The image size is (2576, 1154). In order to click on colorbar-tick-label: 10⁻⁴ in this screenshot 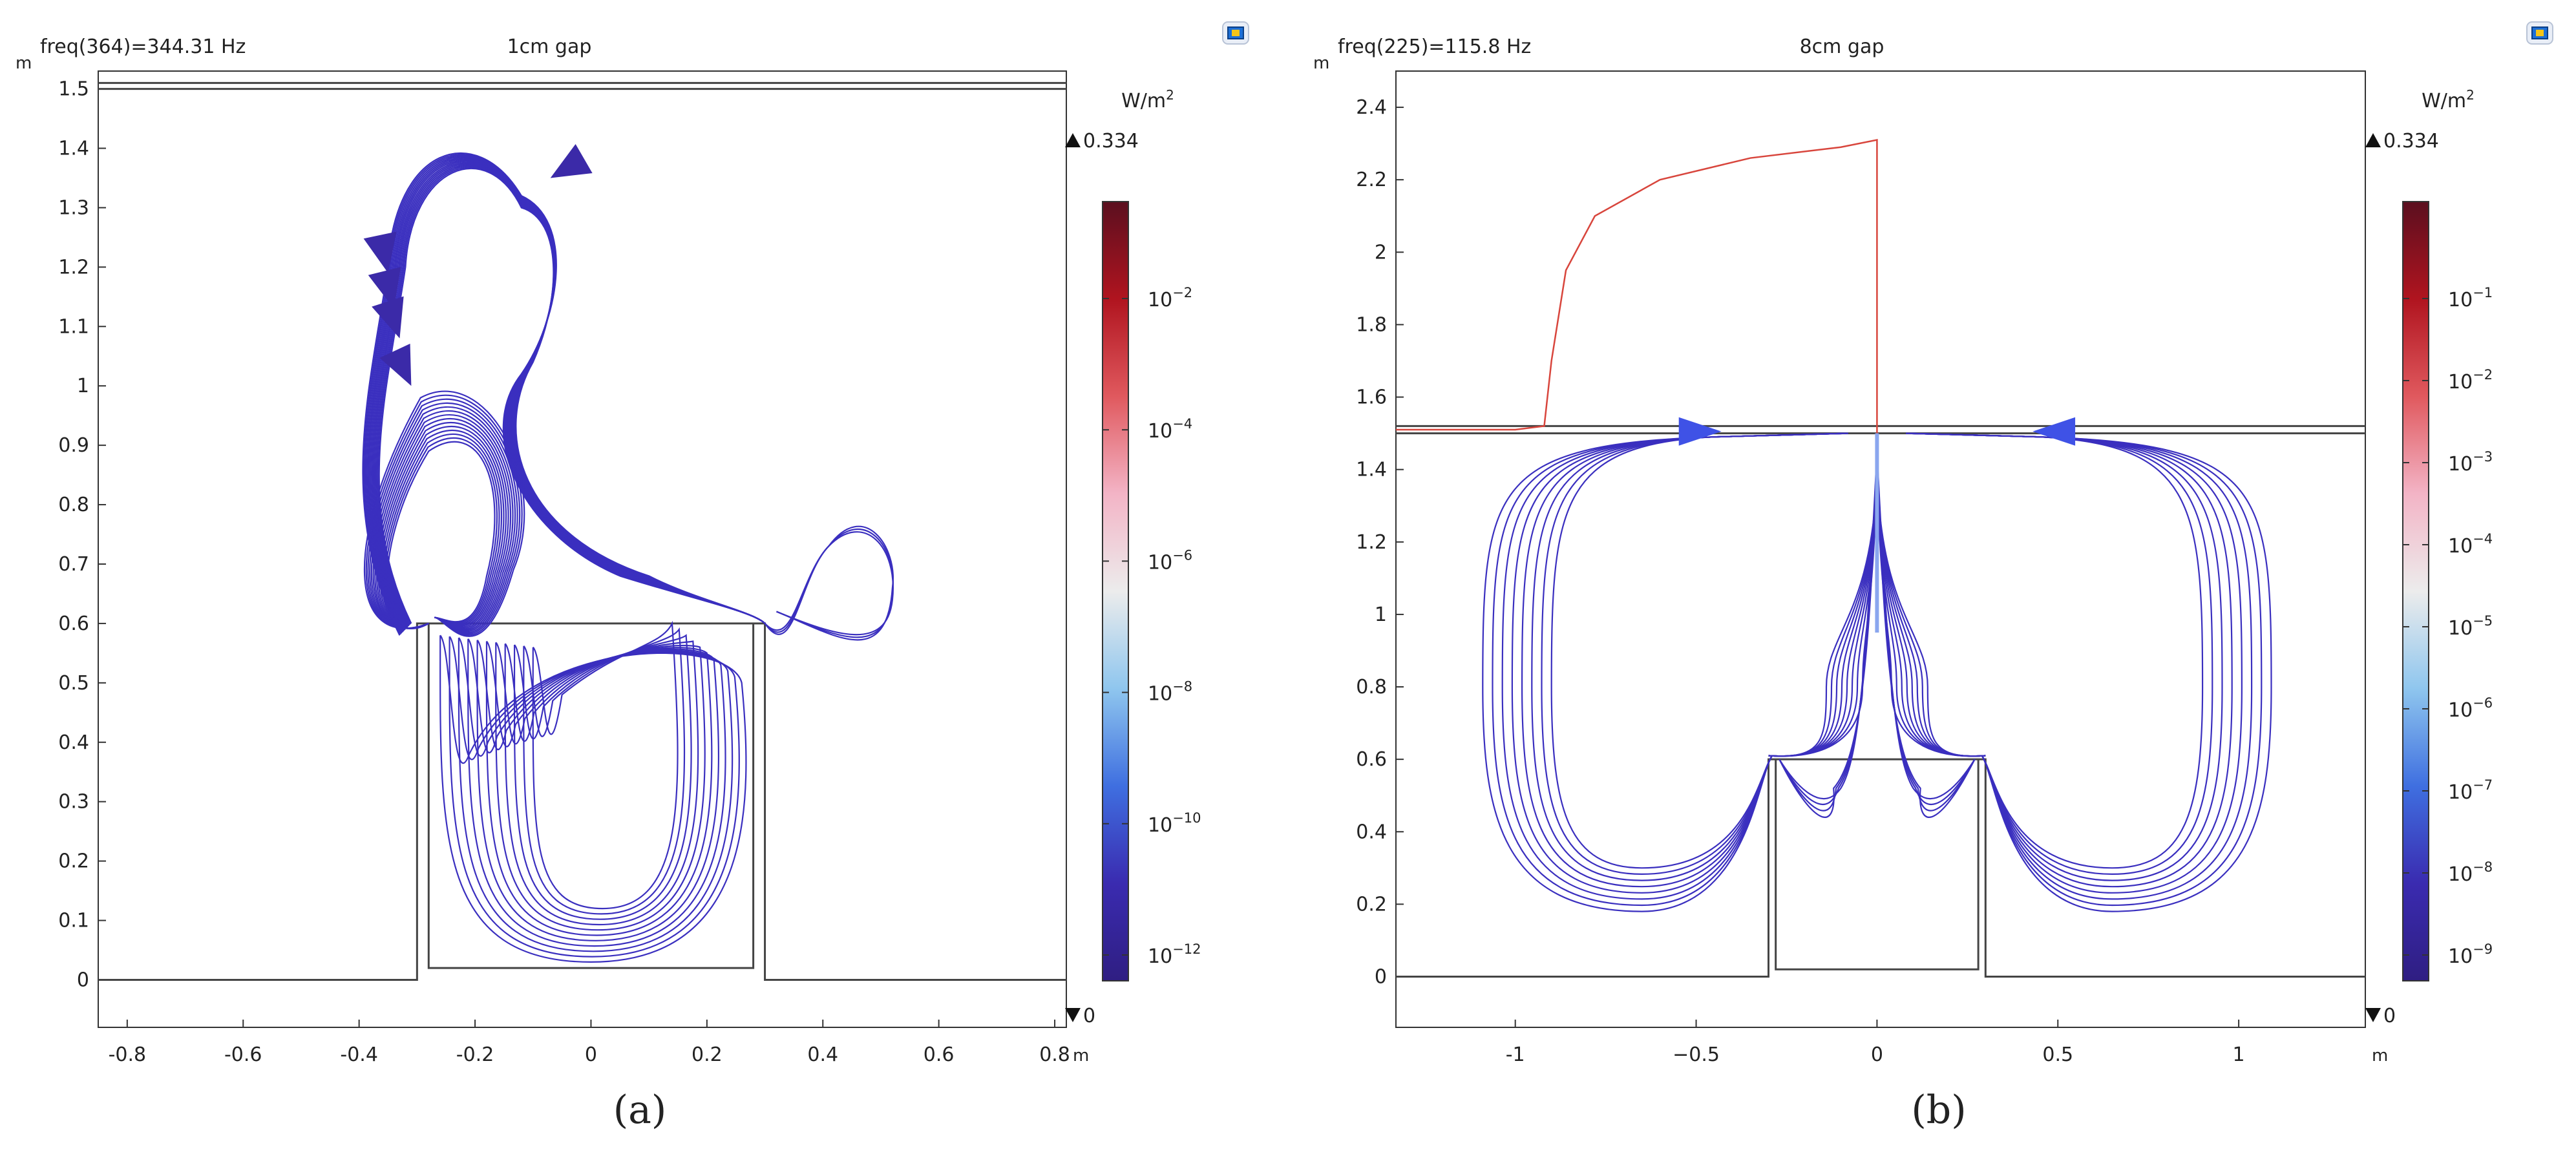, I will do `click(2470, 545)`.